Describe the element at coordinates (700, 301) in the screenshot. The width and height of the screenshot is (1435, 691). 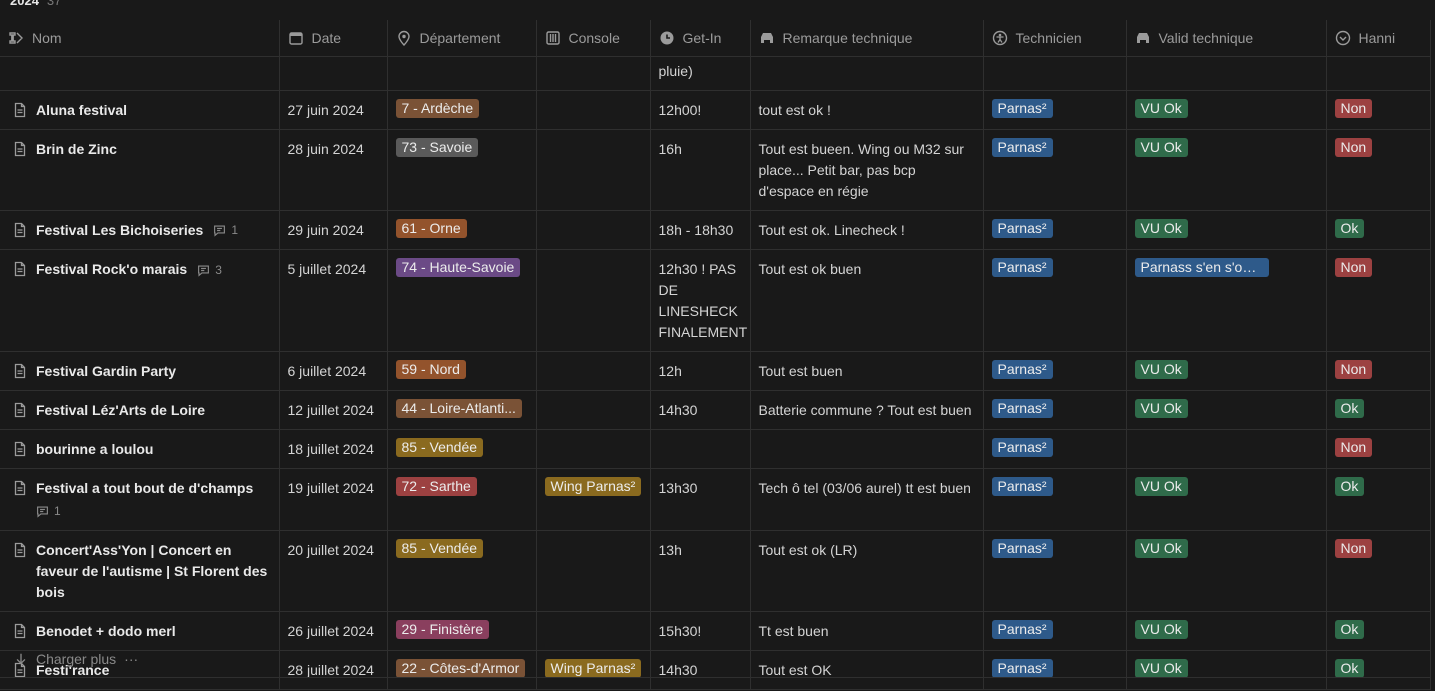
I see `cell-getin: 12h30 ! PAS DE LINESHECK FINALEMENT` at that location.